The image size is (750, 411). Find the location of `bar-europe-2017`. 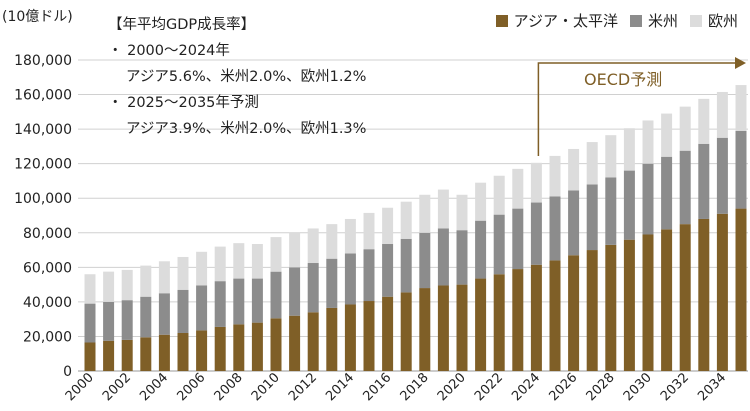

bar-europe-2017 is located at coordinates (406, 220).